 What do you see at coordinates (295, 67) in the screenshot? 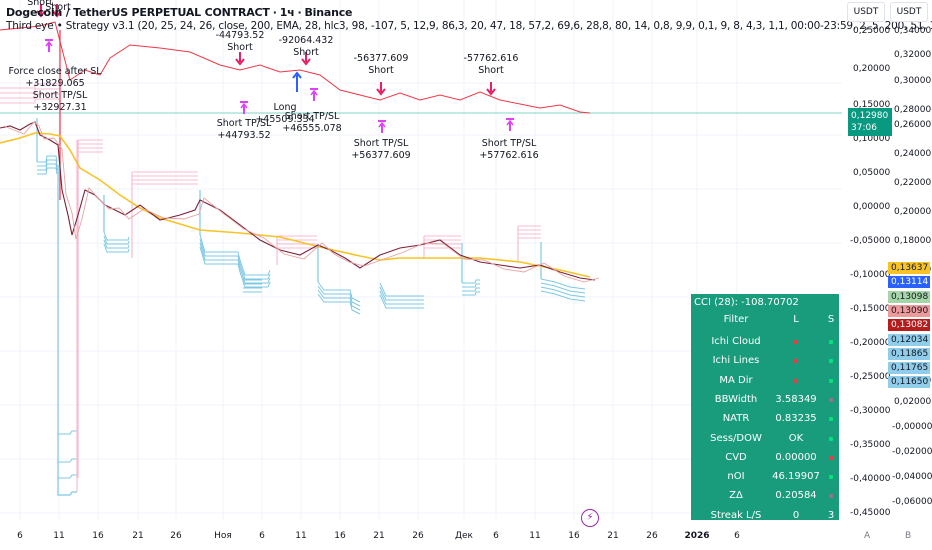
I see `price-line` at bounding box center [295, 67].